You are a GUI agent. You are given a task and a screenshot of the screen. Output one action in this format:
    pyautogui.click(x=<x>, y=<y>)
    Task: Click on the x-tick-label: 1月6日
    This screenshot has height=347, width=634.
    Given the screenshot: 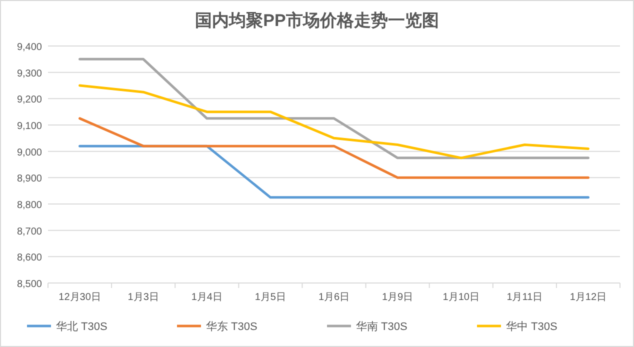 What is the action you would take?
    pyautogui.click(x=334, y=297)
    